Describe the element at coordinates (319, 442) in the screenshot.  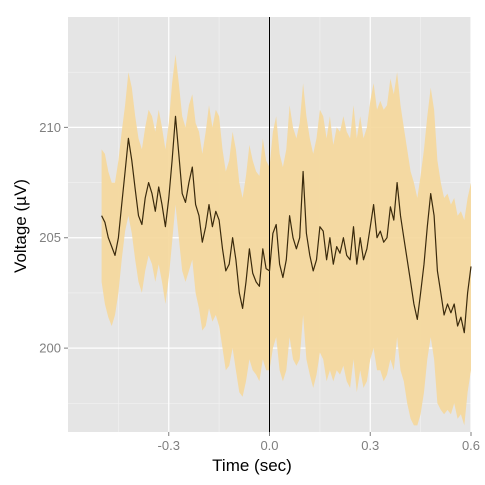
I see `x-axis-ticks: -0.3 0.0 0.3 0.6` at that location.